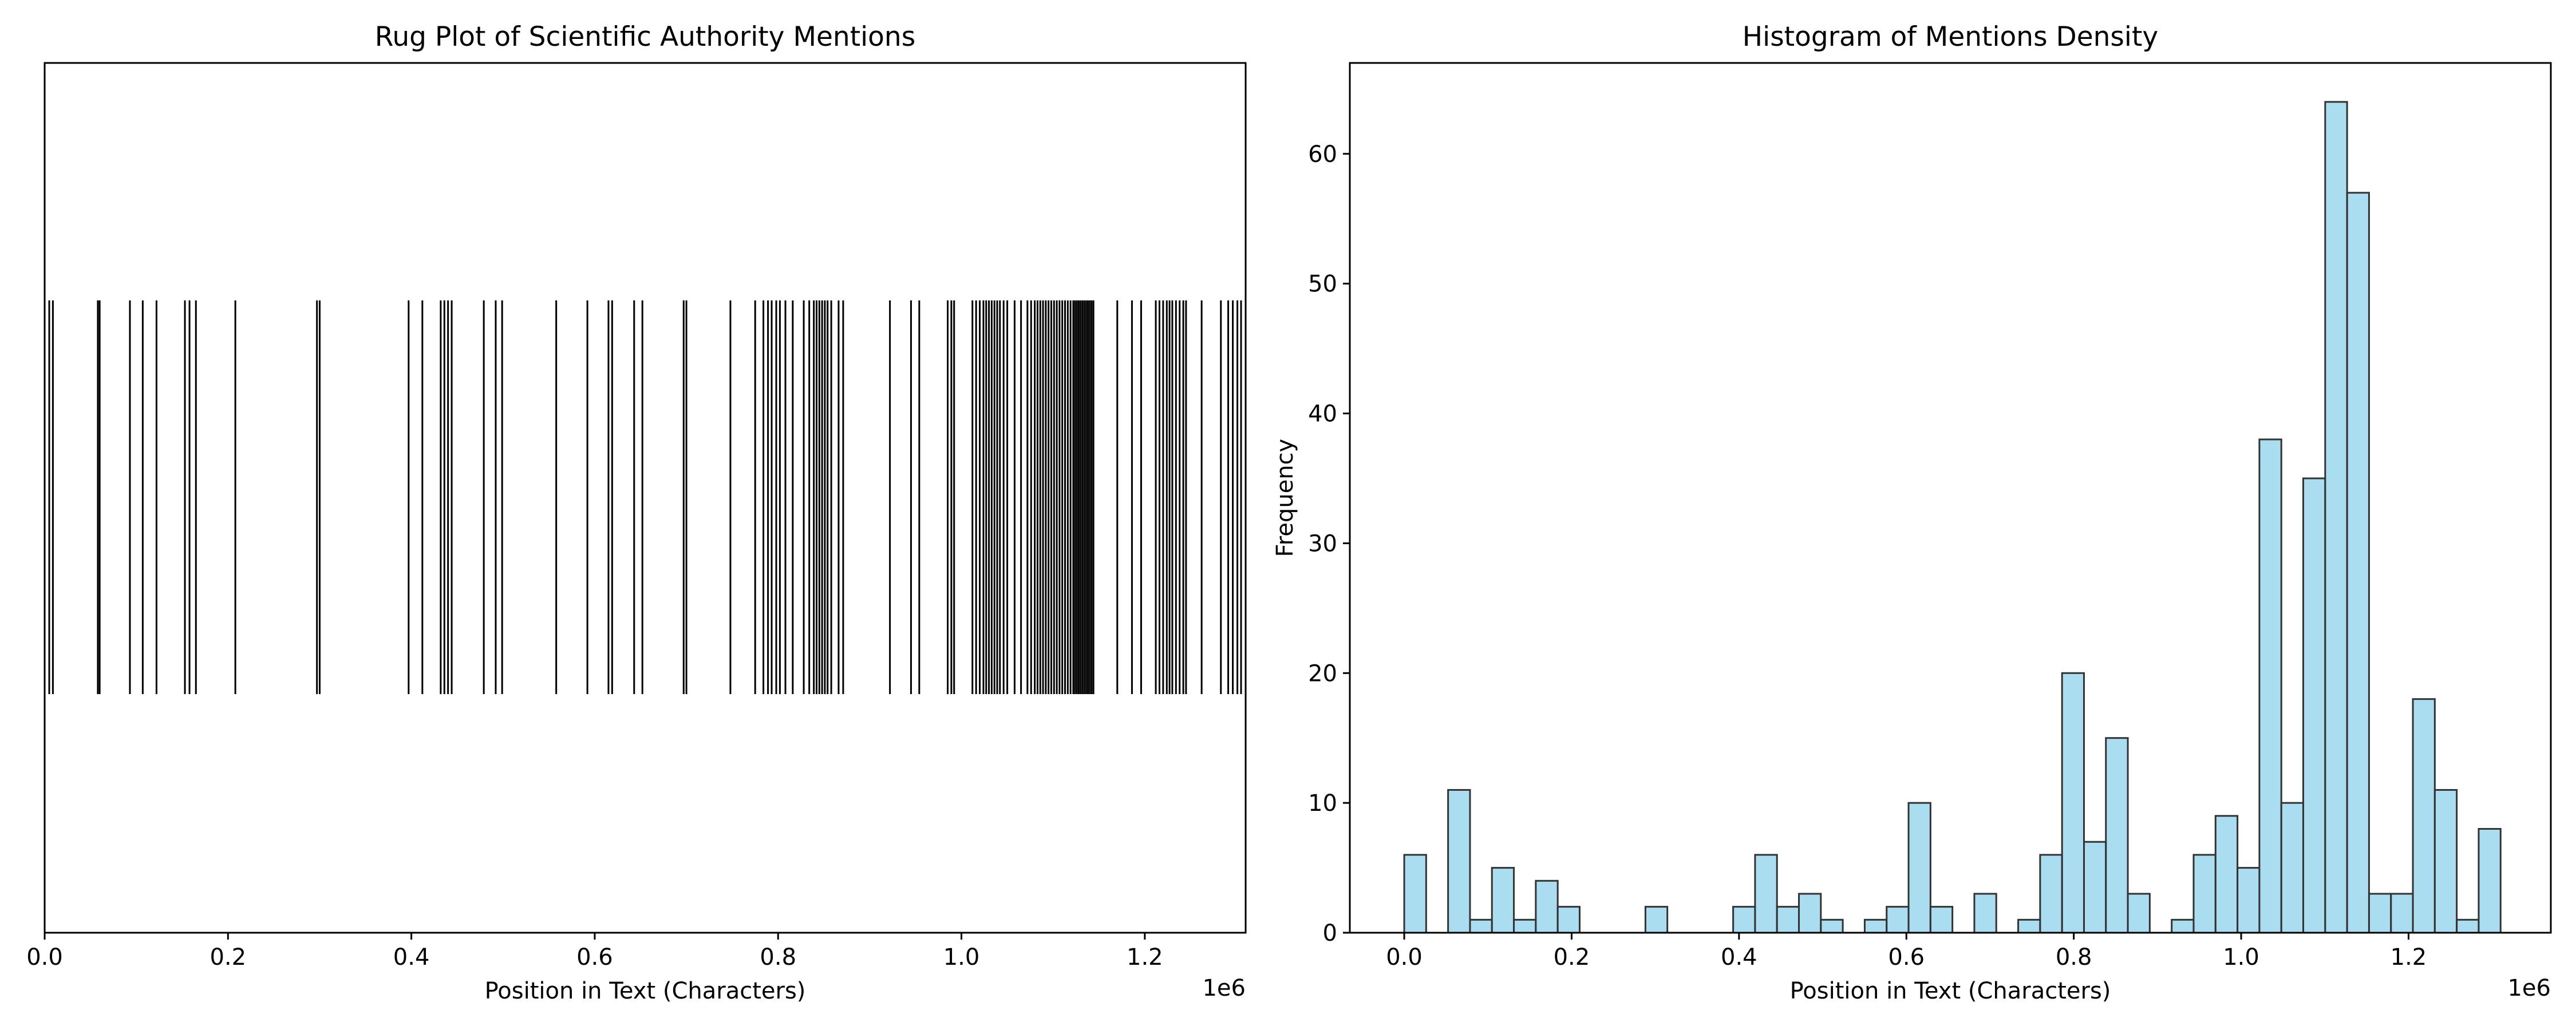  What do you see at coordinates (411, 957) in the screenshot?
I see `rug-x-tick-label: 0.4` at bounding box center [411, 957].